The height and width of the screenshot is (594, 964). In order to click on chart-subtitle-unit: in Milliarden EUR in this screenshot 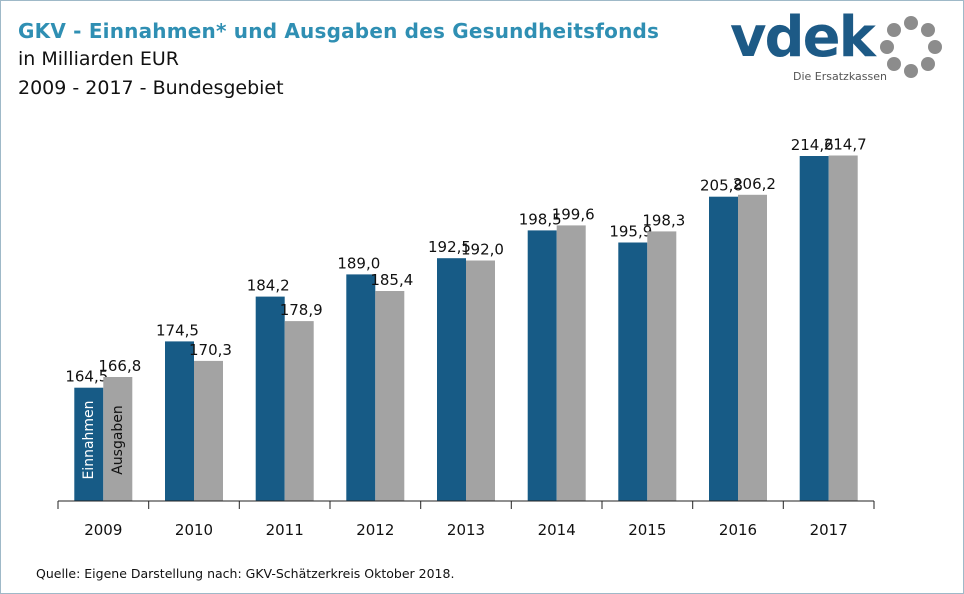, I will do `click(98, 59)`.